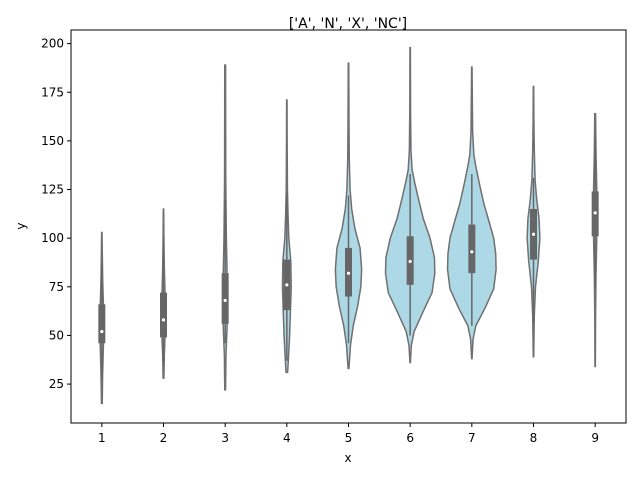 Image resolution: width=640 pixels, height=484 pixels. What do you see at coordinates (349, 438) in the screenshot?
I see `x-tick-label: 5` at bounding box center [349, 438].